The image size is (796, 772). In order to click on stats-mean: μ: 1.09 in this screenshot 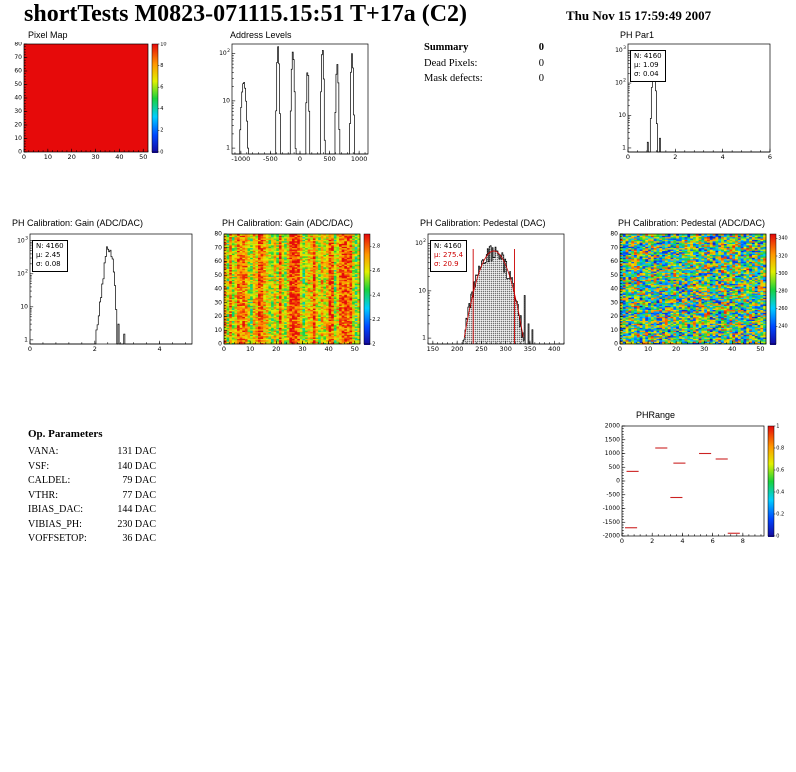, I will do `click(646, 65)`.